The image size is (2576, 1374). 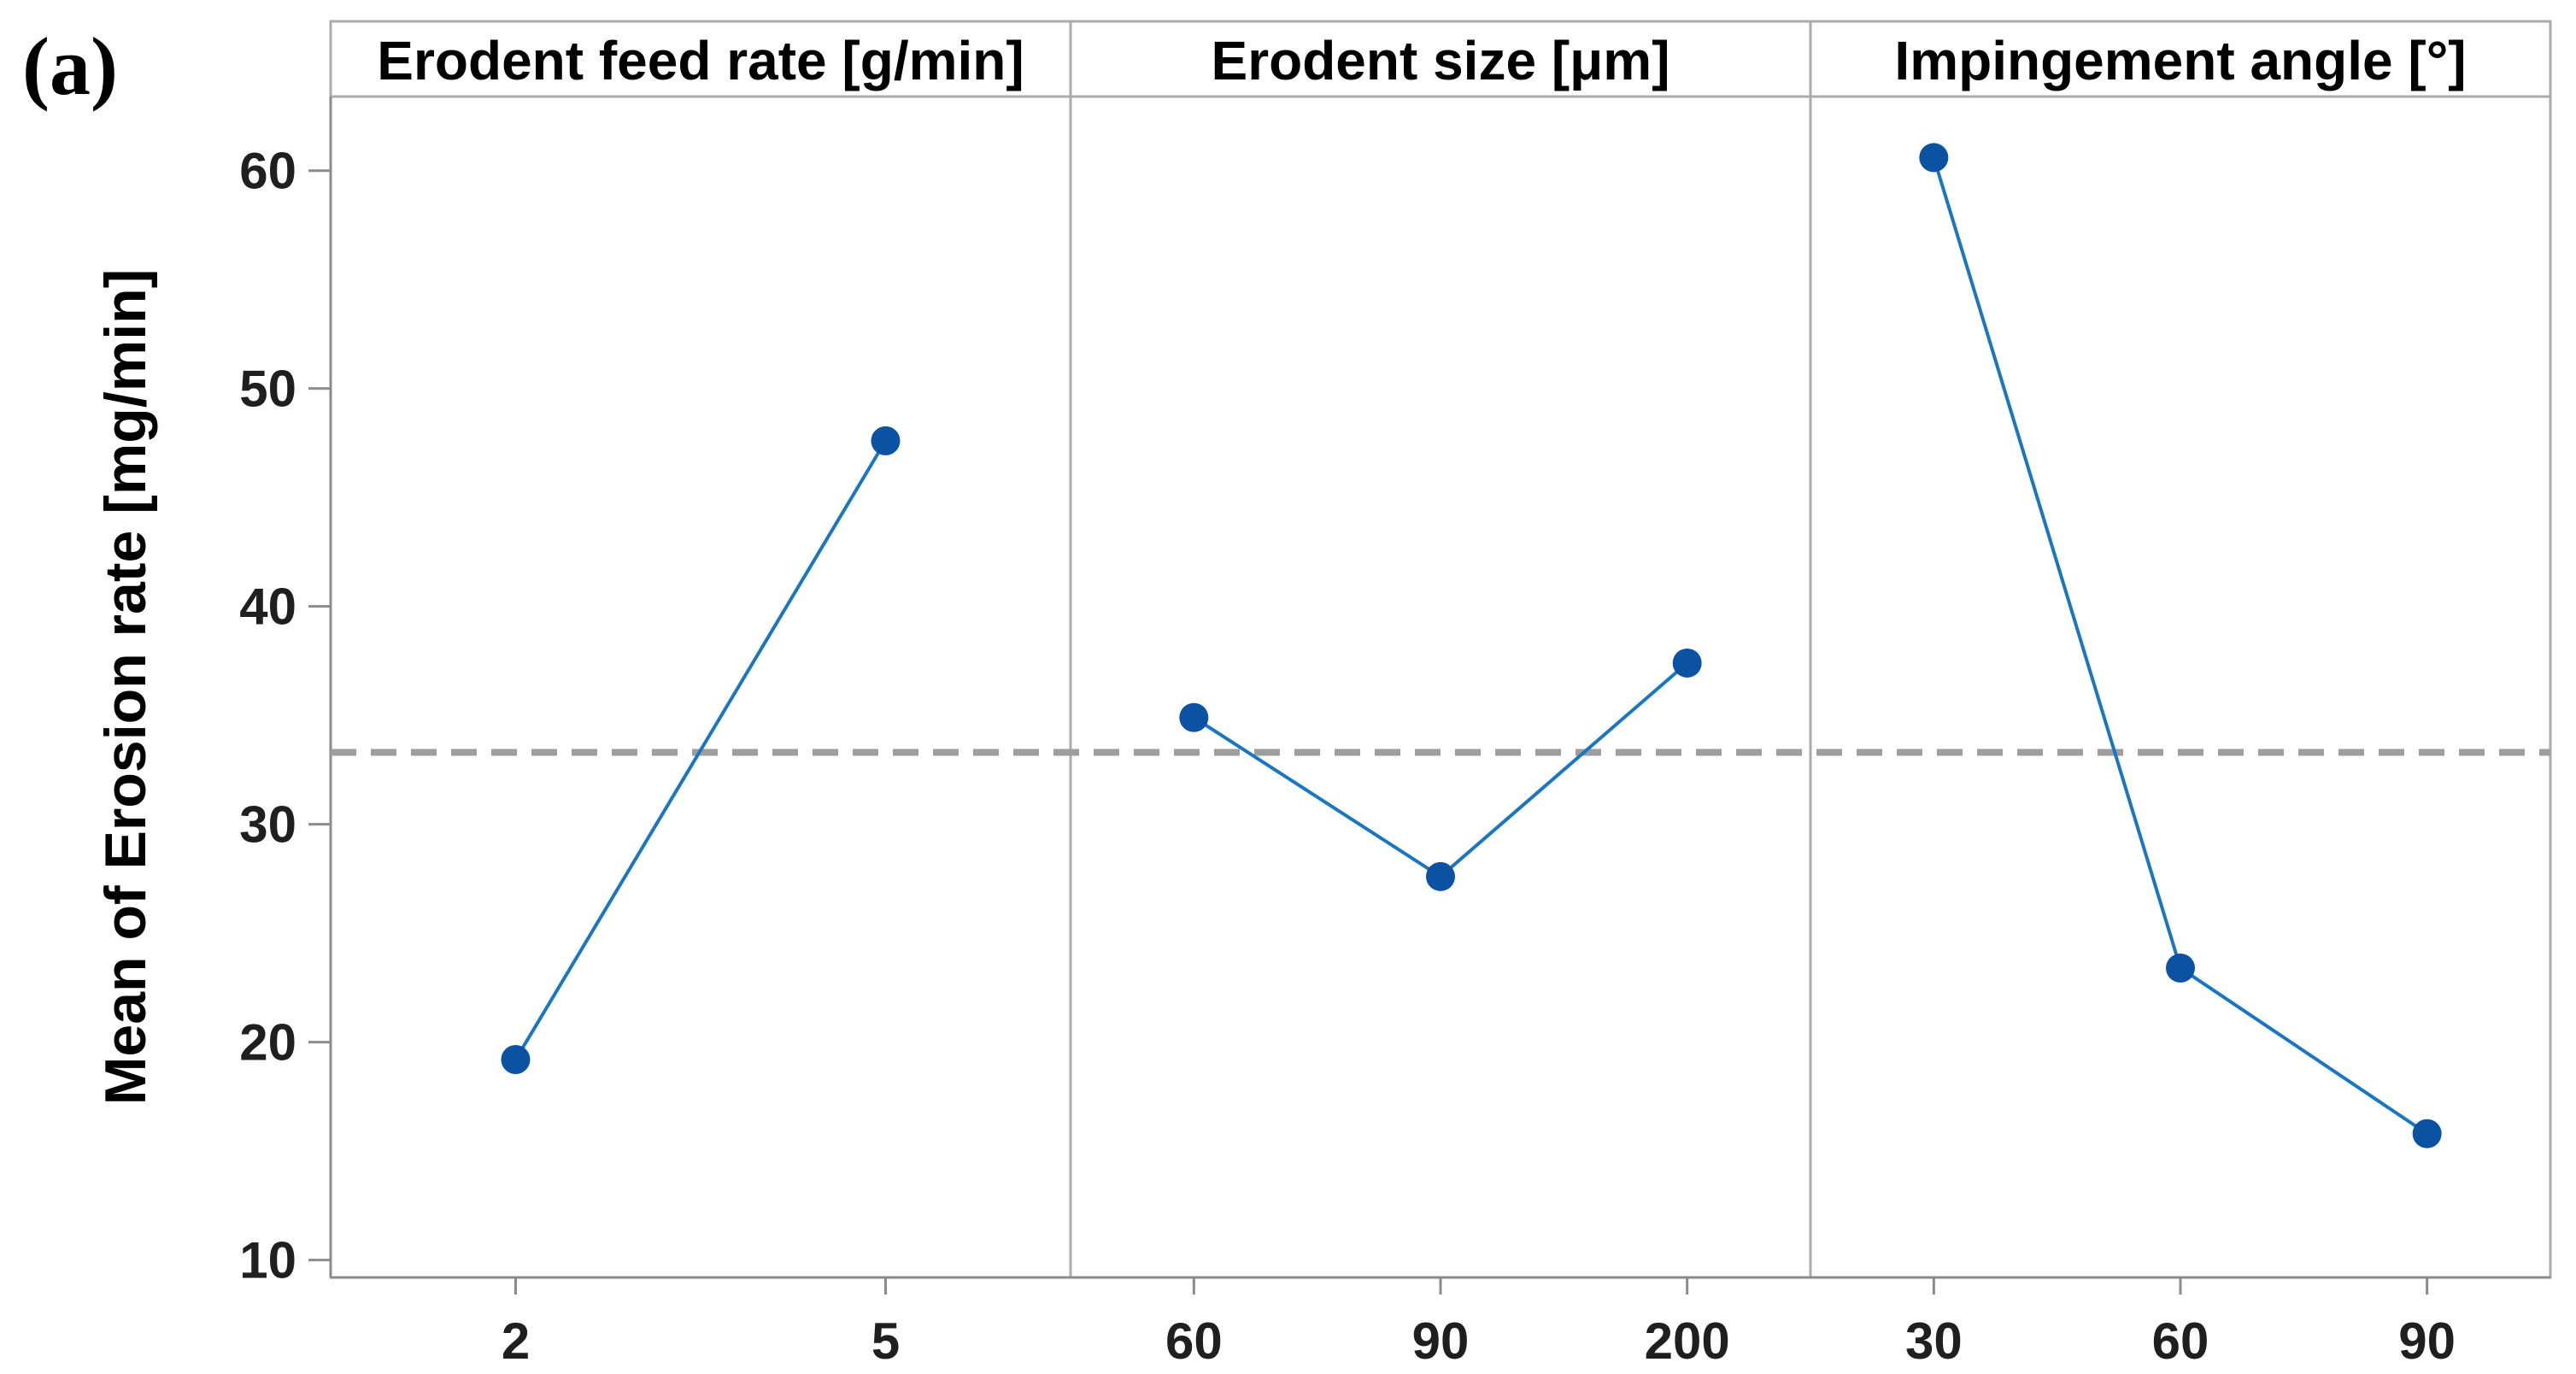 What do you see at coordinates (885, 1341) in the screenshot?
I see `x-tick-label: 5` at bounding box center [885, 1341].